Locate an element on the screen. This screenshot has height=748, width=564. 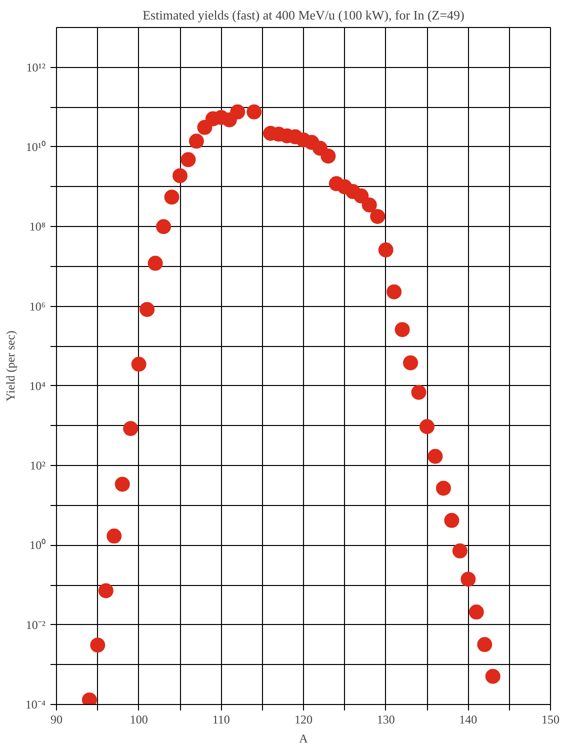
y-tick-label: 10⁰ is located at coordinates (38, 545).